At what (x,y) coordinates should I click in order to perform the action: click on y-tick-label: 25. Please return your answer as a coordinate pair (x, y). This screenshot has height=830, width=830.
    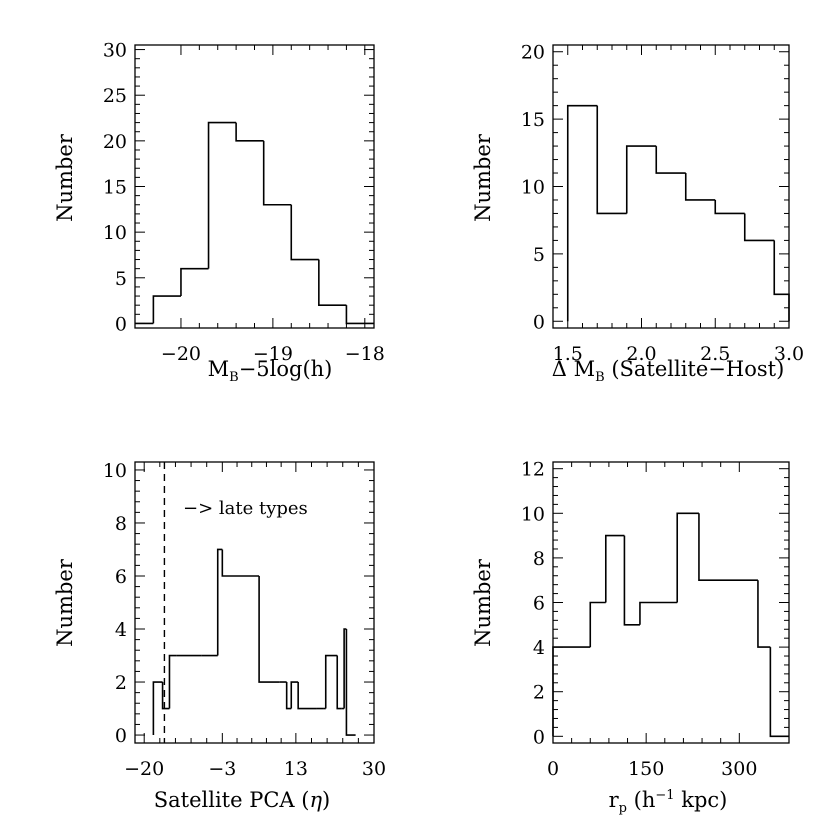
    Looking at the image, I should click on (115, 96).